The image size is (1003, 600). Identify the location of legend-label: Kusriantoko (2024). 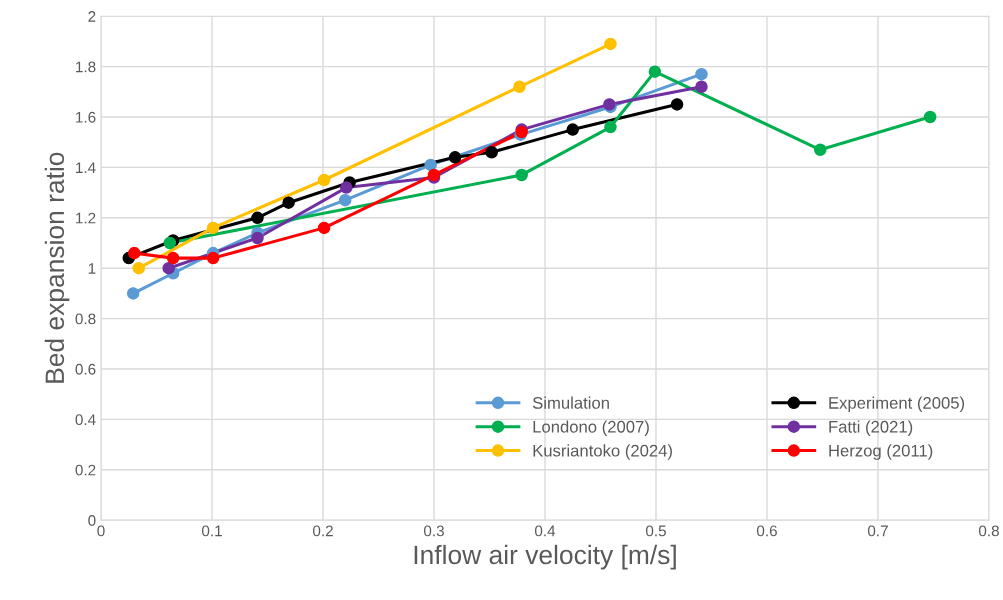
(602, 452).